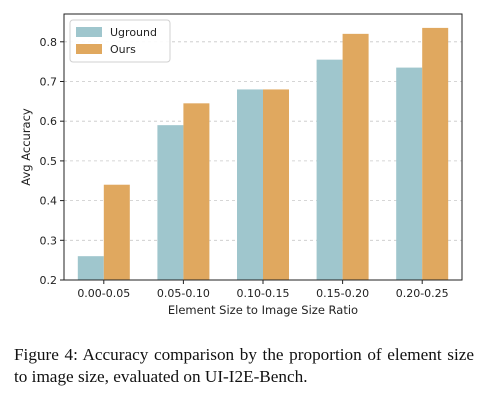  Describe the element at coordinates (103, 293) in the screenshot. I see `x-tick-label: 0.00-0.05` at that location.